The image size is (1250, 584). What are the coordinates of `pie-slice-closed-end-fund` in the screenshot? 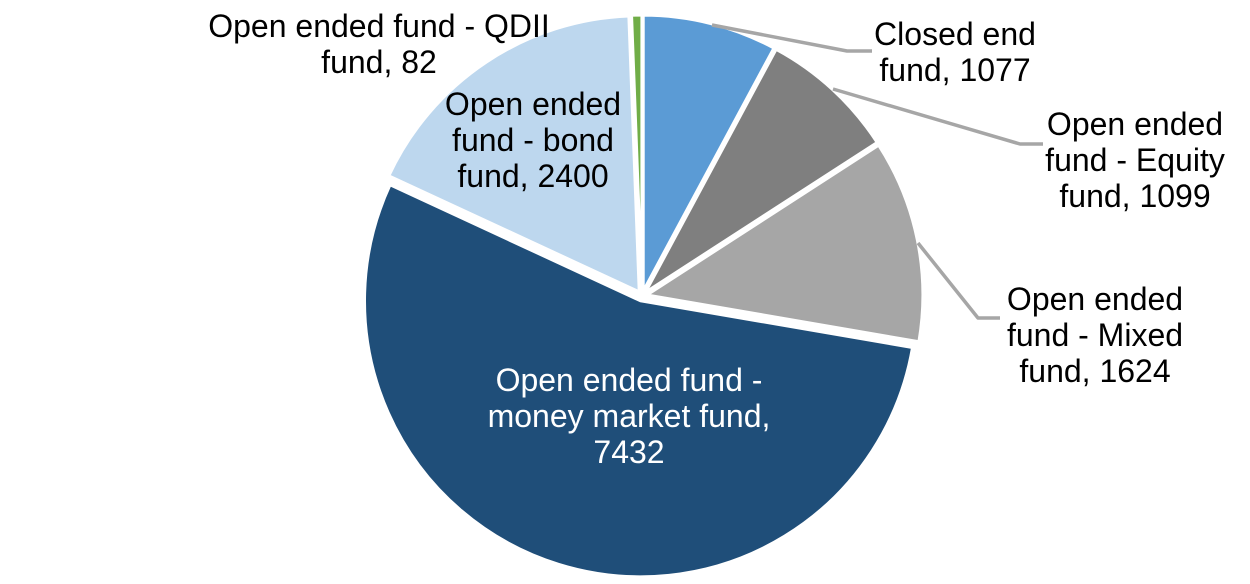 It's located at (708, 153).